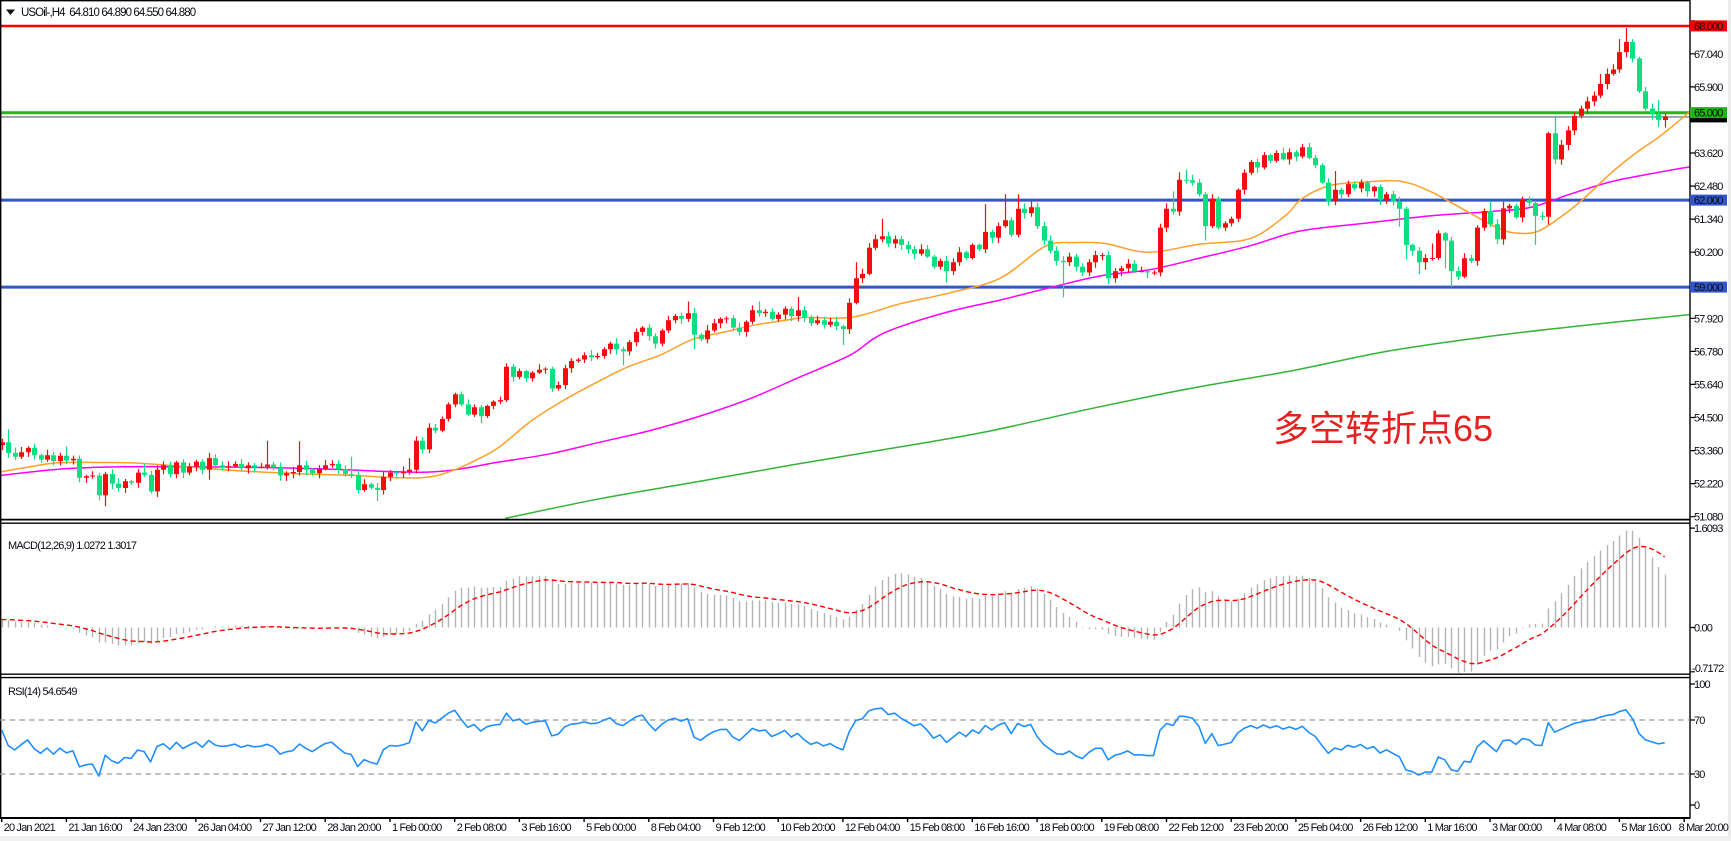 The height and width of the screenshot is (841, 1731). Describe the element at coordinates (1390, 828) in the screenshot. I see `svg-text: 26 Feb 12:00` at that location.